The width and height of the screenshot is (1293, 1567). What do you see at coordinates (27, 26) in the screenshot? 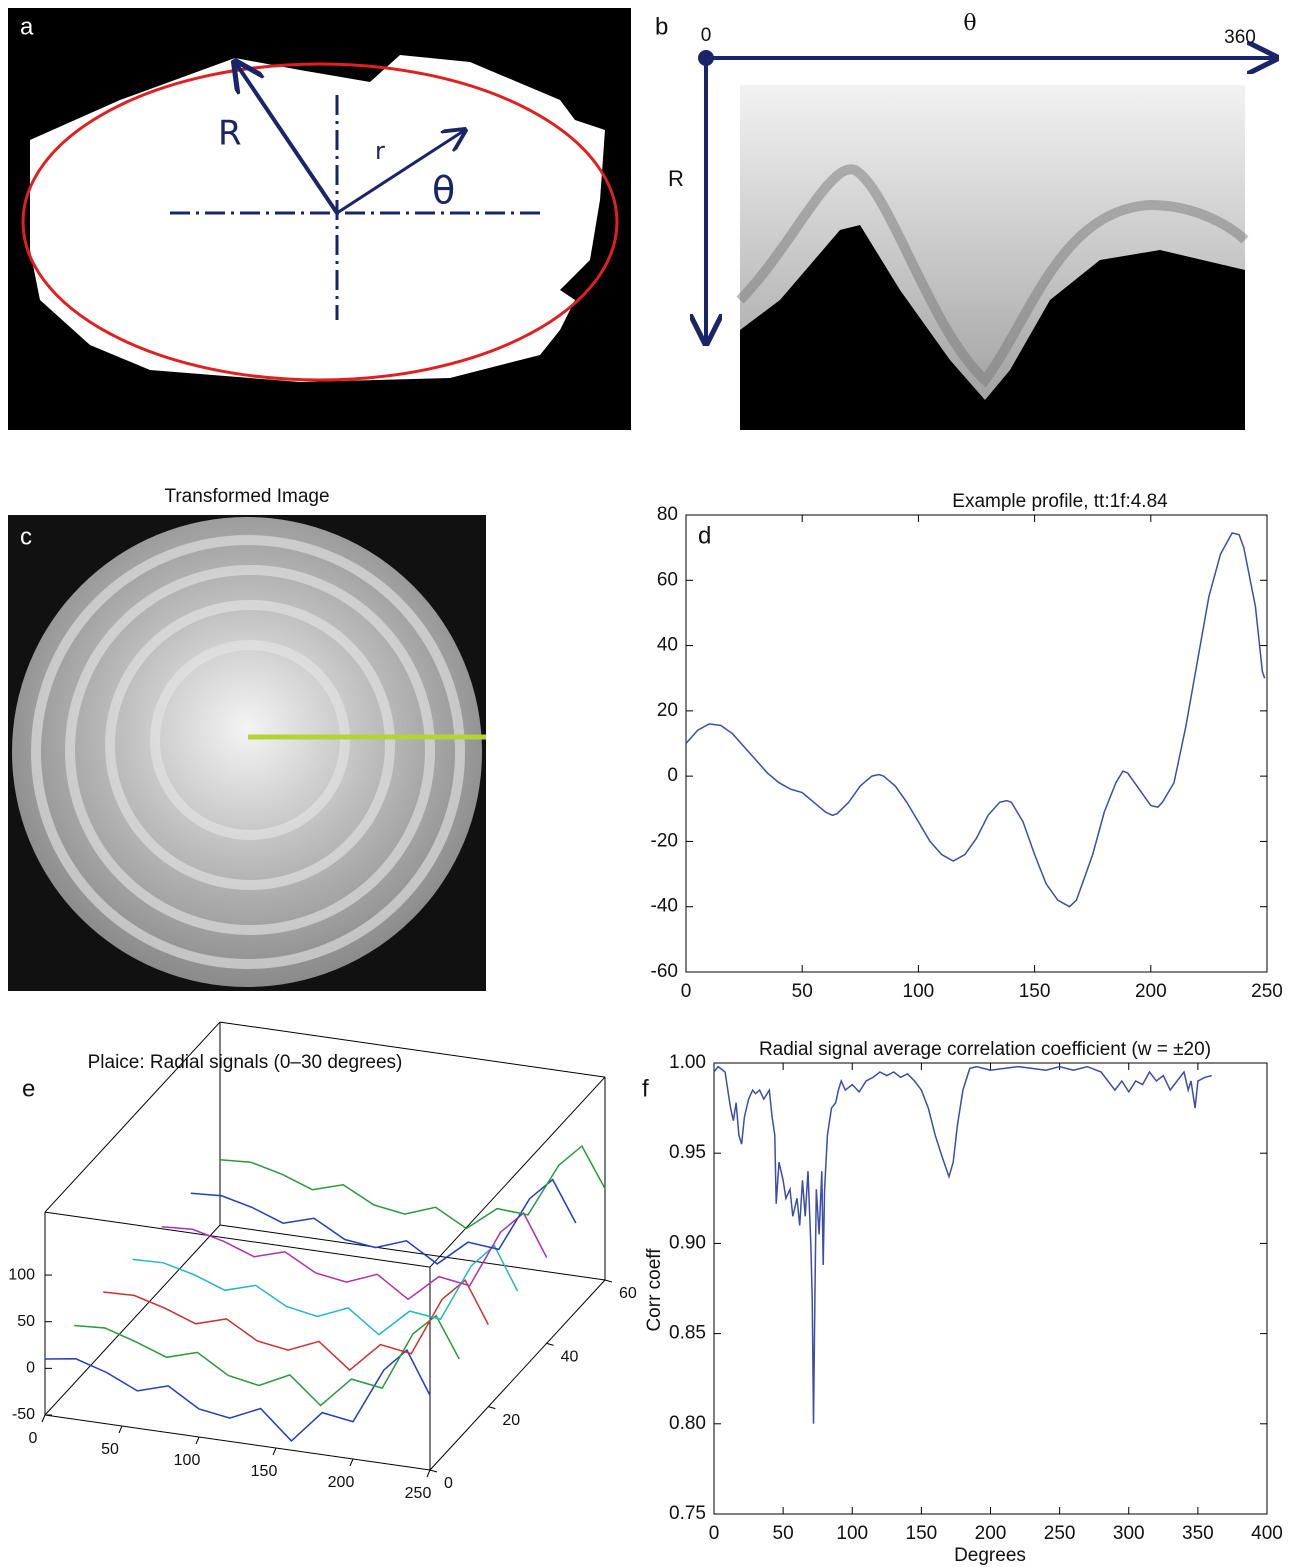
I see `panel-letter: a` at bounding box center [27, 26].